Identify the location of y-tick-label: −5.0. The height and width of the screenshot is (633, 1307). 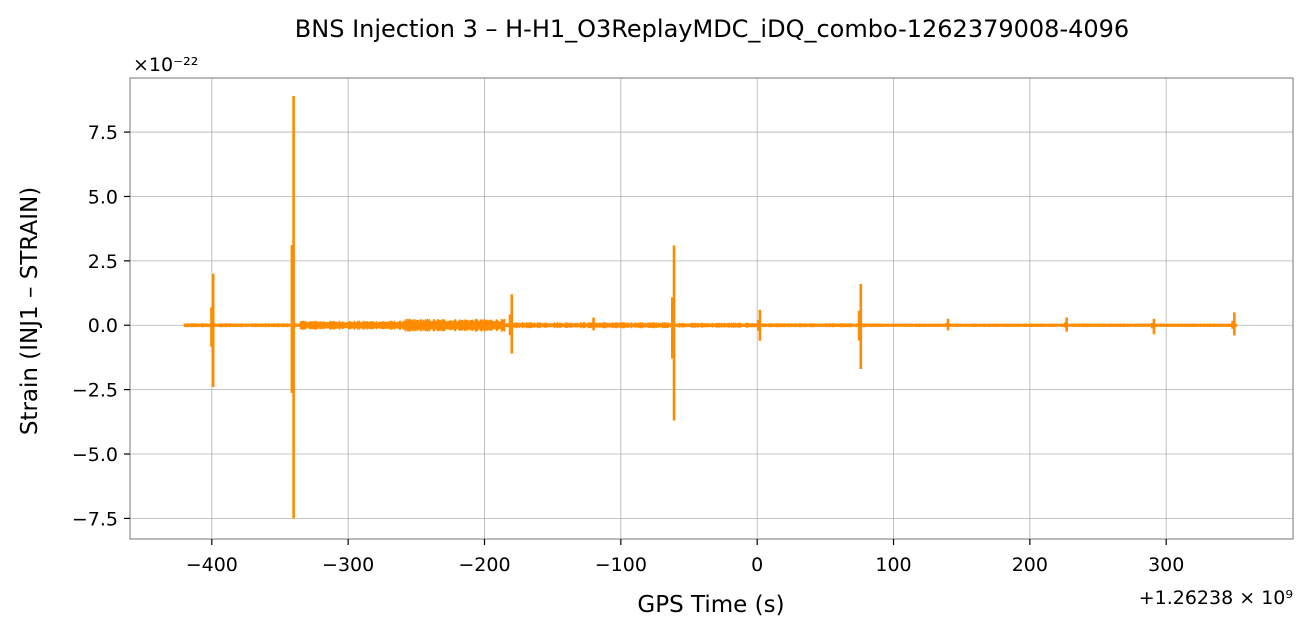
(95, 455).